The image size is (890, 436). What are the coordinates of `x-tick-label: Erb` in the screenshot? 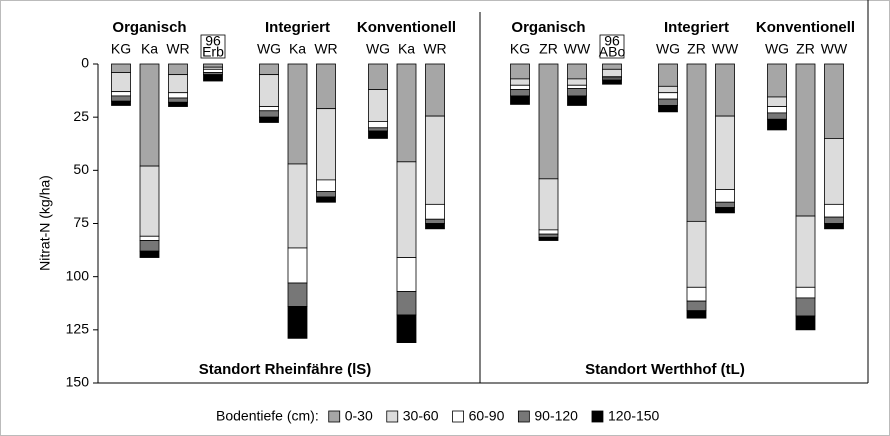 It's located at (213, 52).